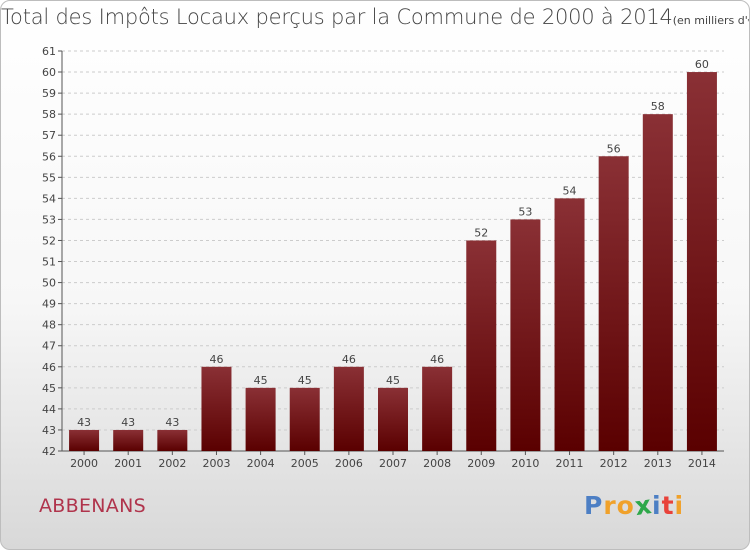 This screenshot has width=750, height=550. Describe the element at coordinates (84, 463) in the screenshot. I see `x-tick-label: 2000` at that location.